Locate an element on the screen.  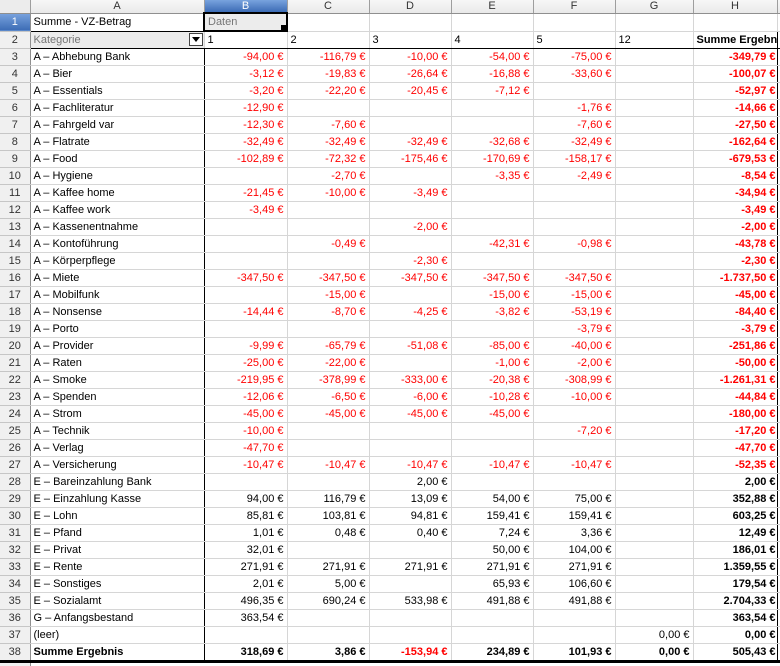
cell-C28 is located at coordinates (328, 482).